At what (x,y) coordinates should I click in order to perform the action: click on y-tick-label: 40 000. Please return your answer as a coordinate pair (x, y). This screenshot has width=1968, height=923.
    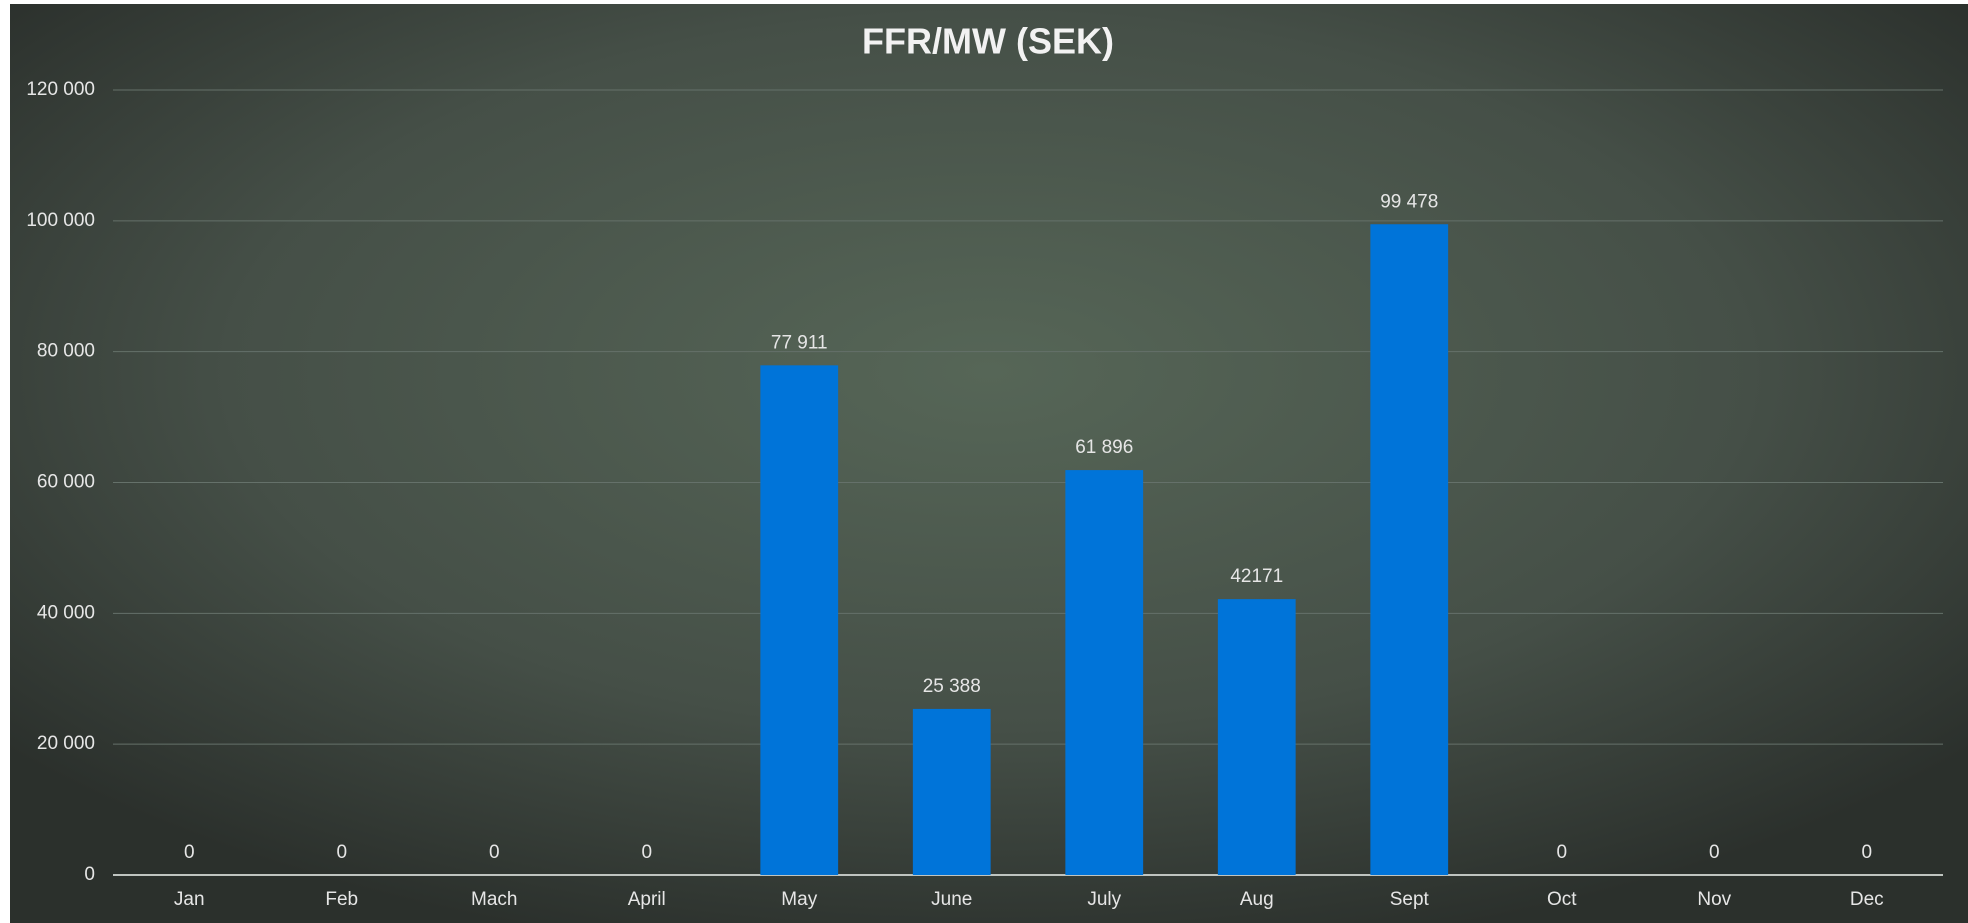
    Looking at the image, I should click on (66, 612).